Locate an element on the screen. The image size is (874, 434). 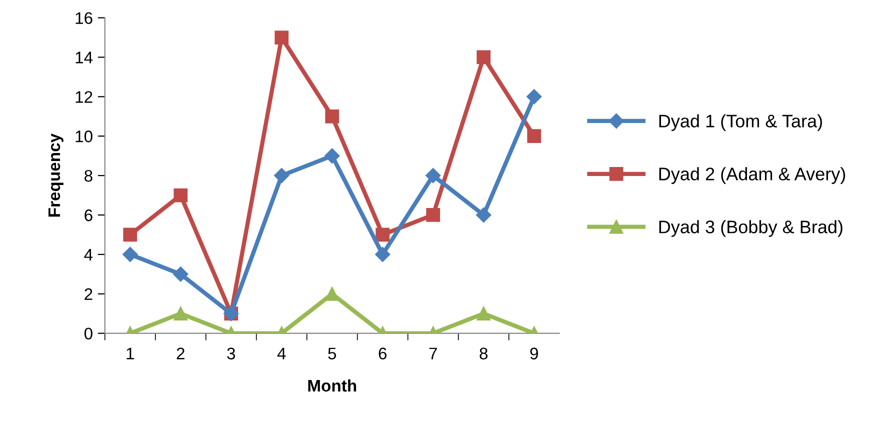
x-tick-label: 9 is located at coordinates (534, 354).